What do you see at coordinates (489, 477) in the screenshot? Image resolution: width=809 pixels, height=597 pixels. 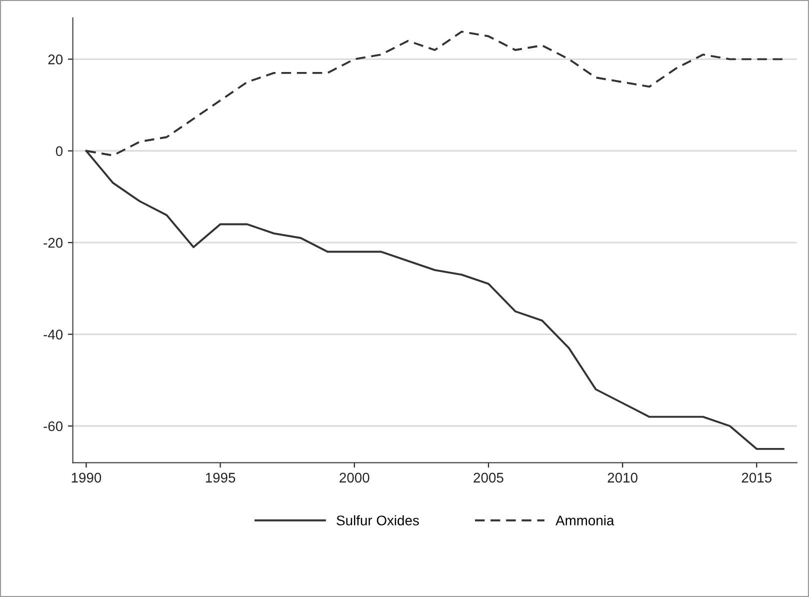 I see `x-tick-label: 2005` at bounding box center [489, 477].